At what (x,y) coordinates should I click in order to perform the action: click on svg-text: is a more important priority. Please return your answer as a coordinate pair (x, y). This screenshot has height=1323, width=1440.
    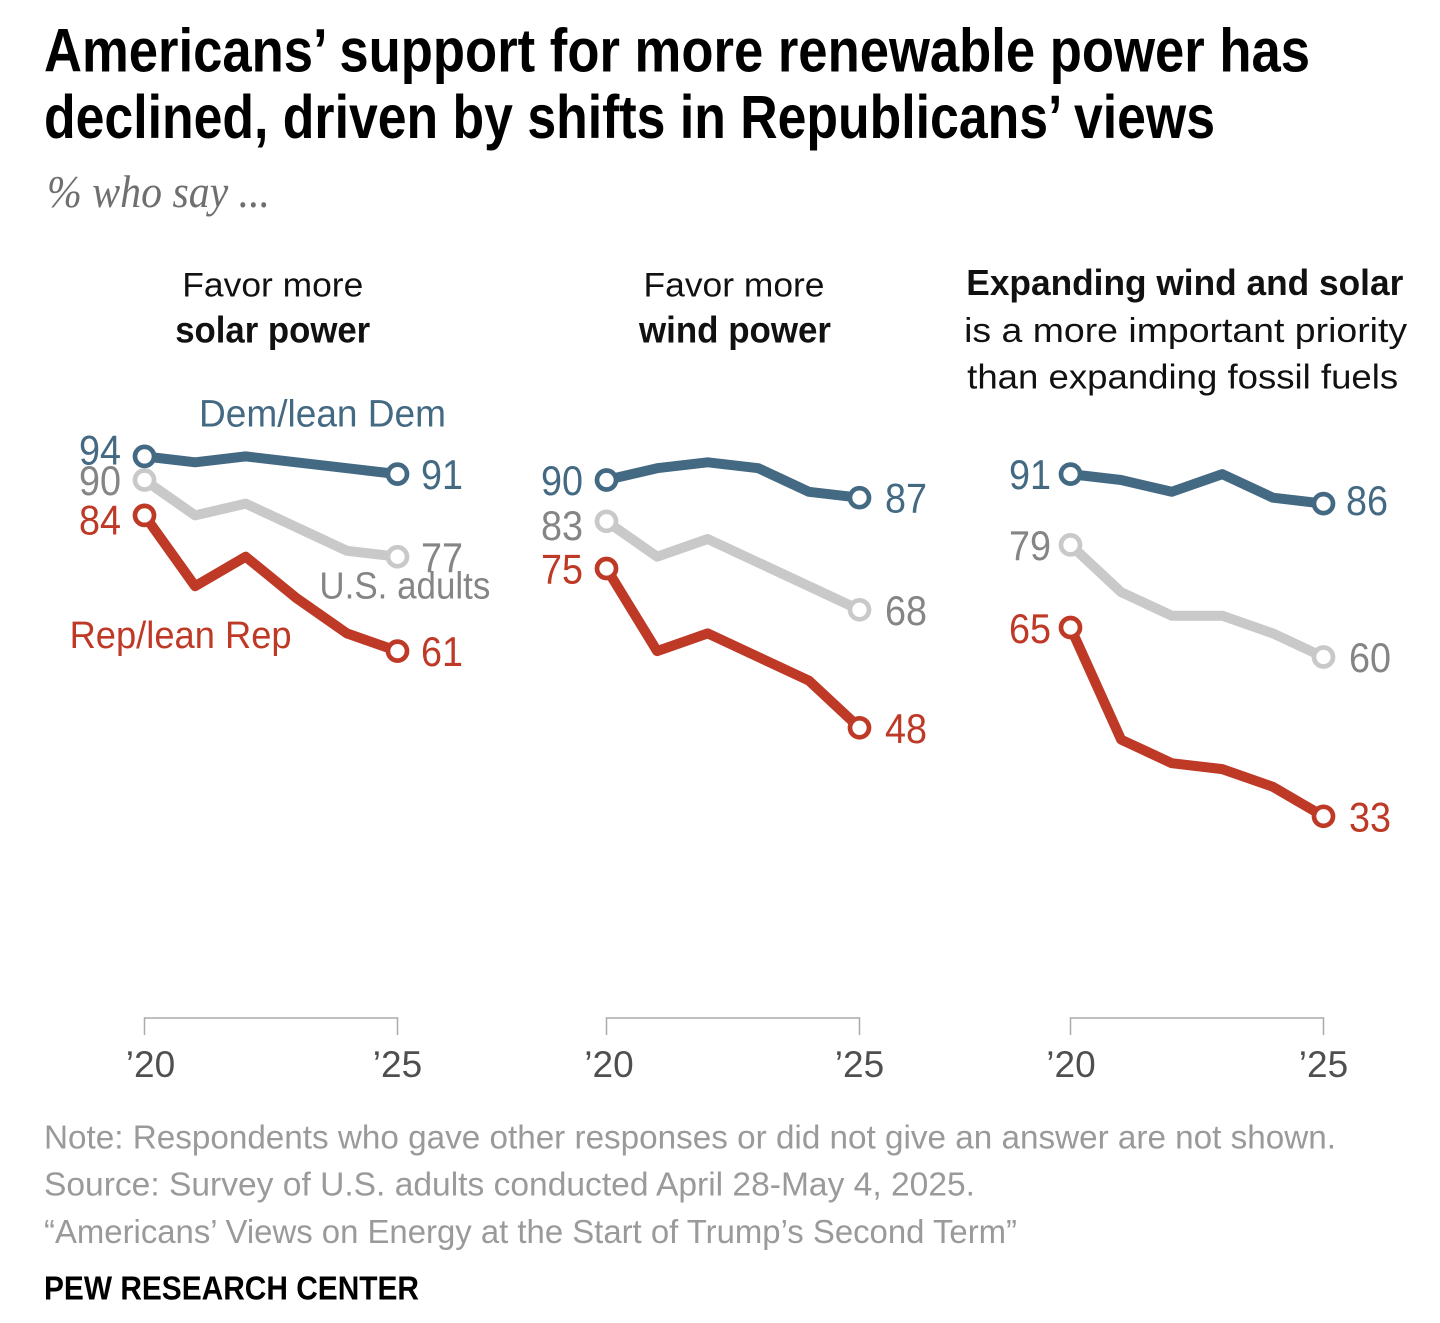
    Looking at the image, I should click on (1185, 331).